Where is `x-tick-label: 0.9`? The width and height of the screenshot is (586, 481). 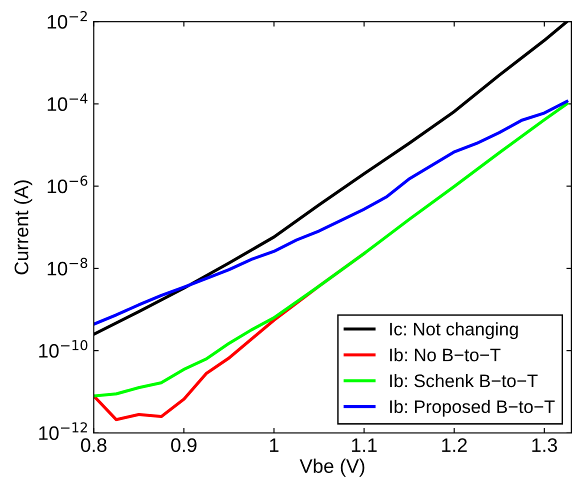
x-tick-label: 0.9 is located at coordinates (183, 445).